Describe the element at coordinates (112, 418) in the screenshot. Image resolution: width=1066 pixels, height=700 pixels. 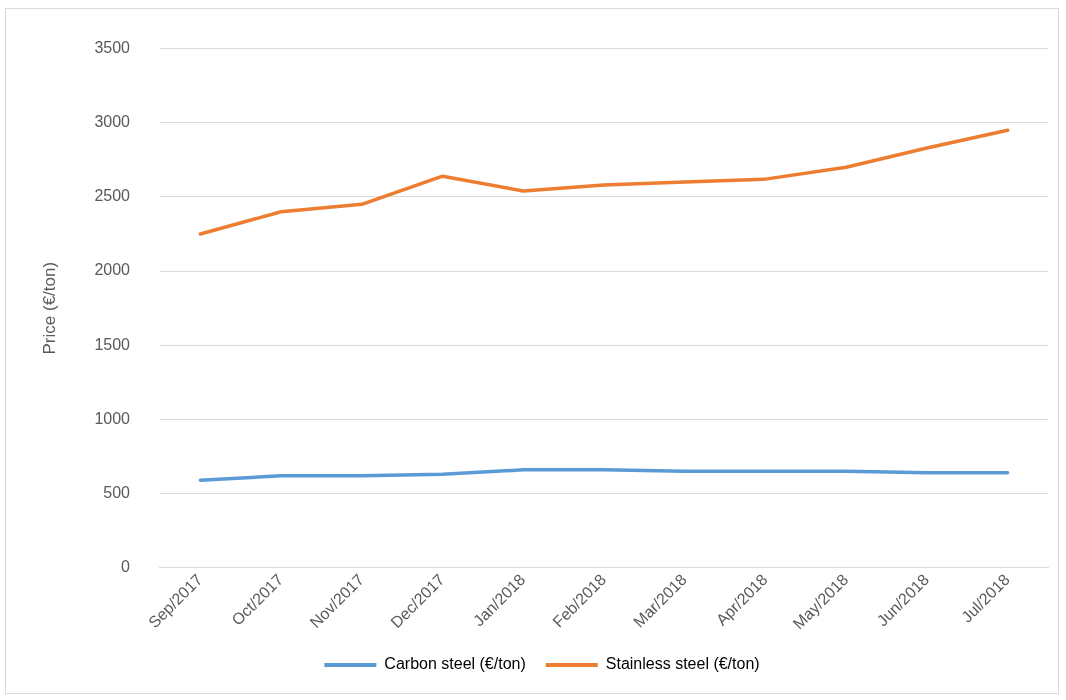
I see `y-tick-label: 1000` at that location.